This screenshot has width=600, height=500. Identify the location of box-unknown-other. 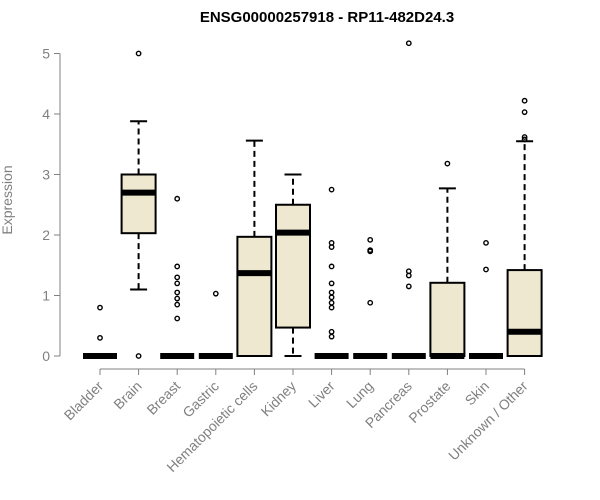
(524, 227).